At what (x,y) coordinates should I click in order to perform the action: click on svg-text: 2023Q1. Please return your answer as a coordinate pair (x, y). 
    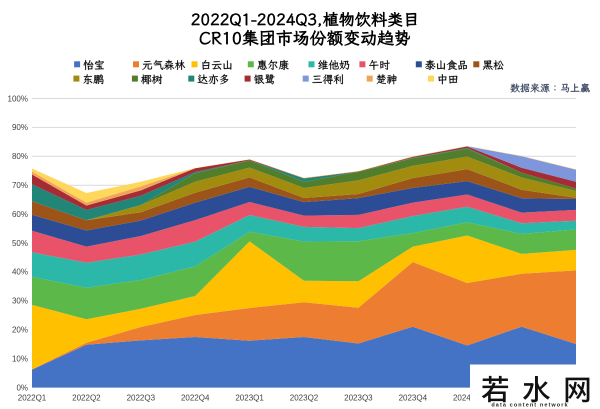
    Looking at the image, I should click on (249, 398).